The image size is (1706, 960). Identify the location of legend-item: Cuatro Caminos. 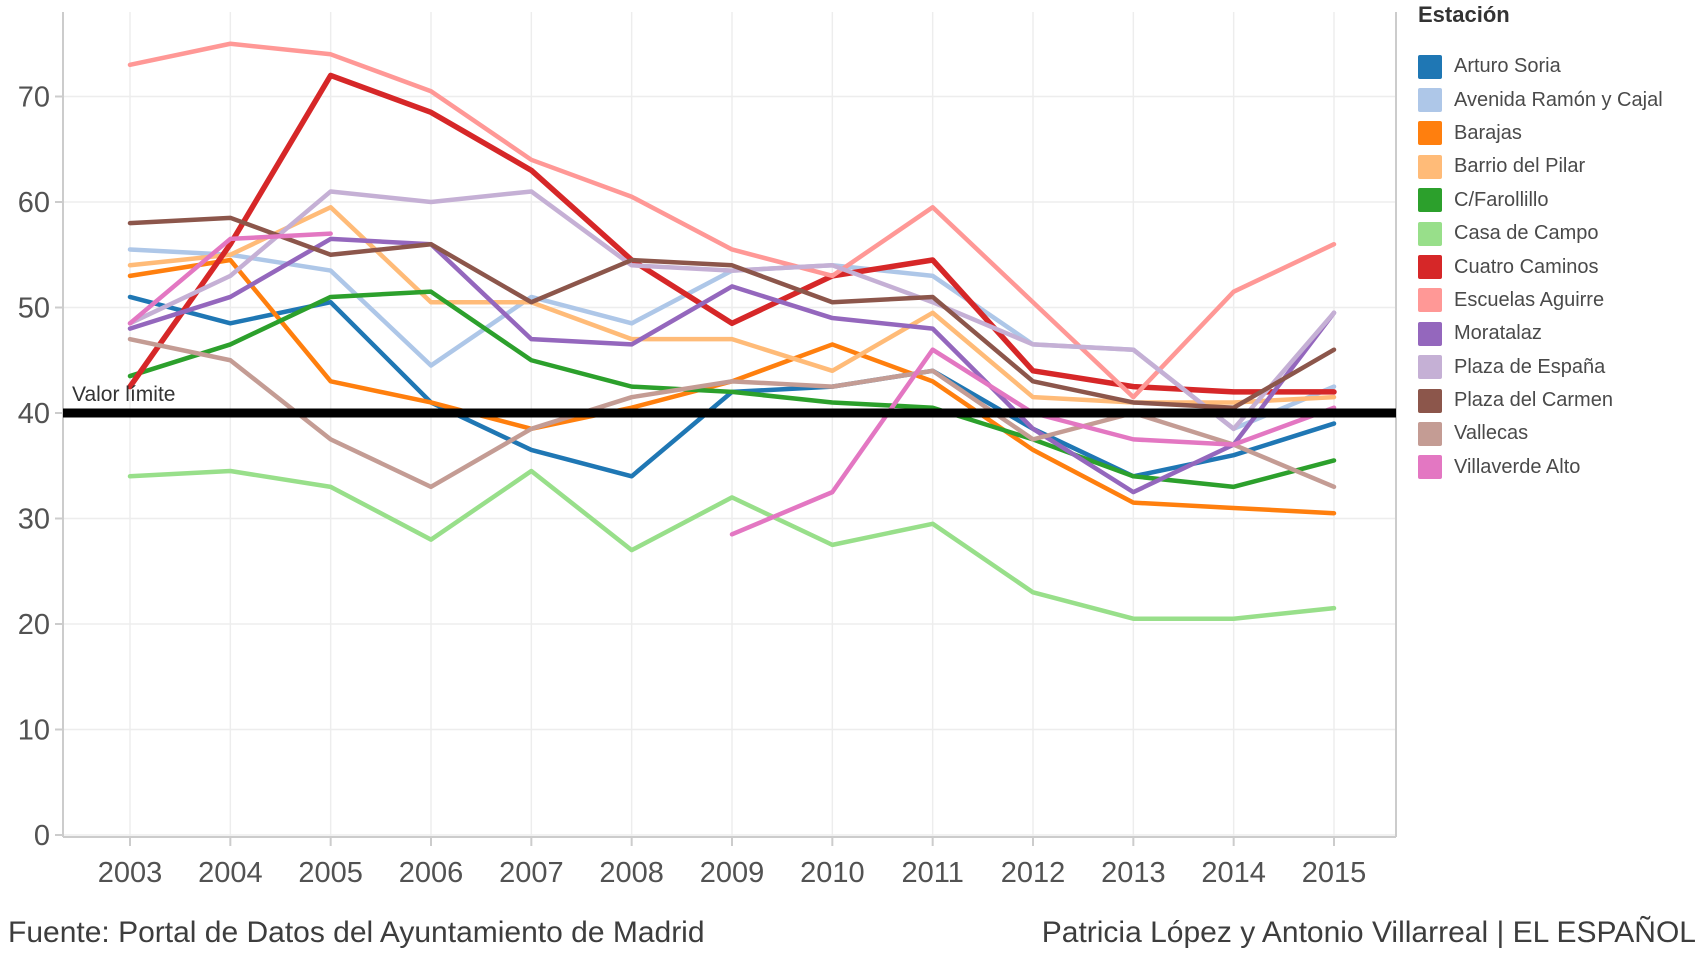
(1558, 266).